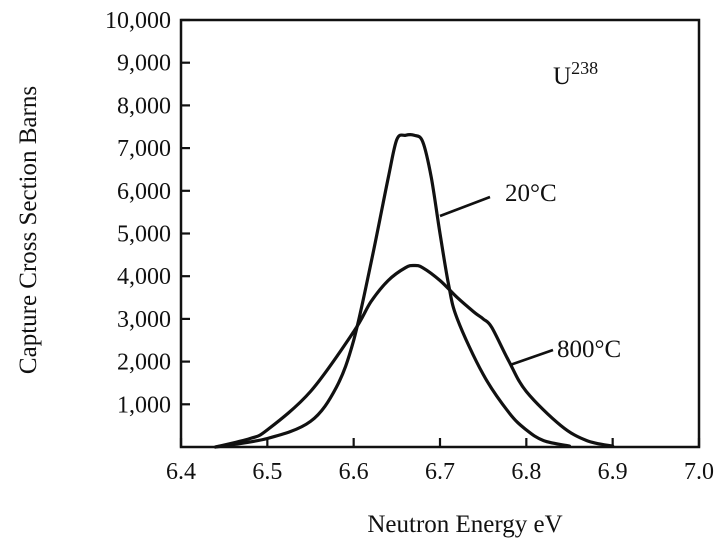  Describe the element at coordinates (138, 21) in the screenshot. I see `y-tick-label-9: 10,000` at that location.